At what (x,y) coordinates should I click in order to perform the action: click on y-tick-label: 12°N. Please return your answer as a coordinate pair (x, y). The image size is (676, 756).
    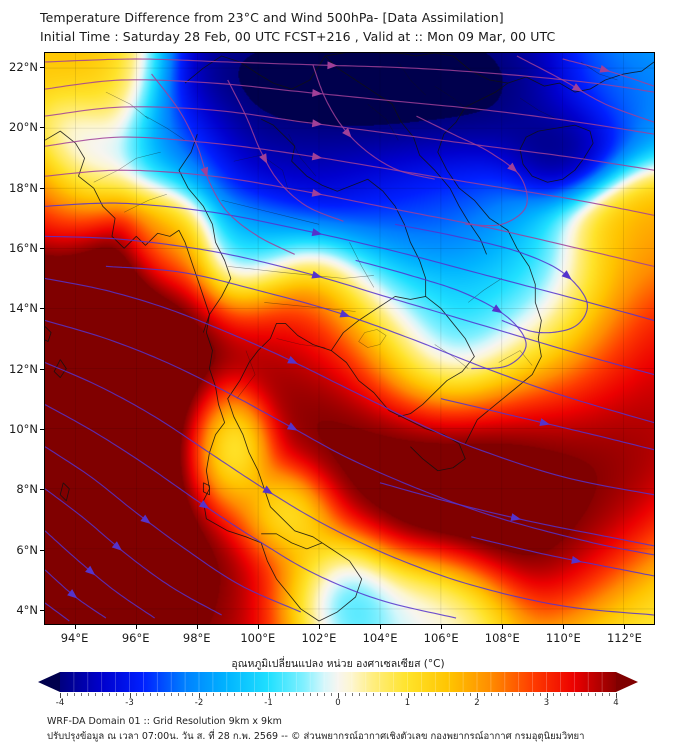
    Looking at the image, I should click on (23, 368).